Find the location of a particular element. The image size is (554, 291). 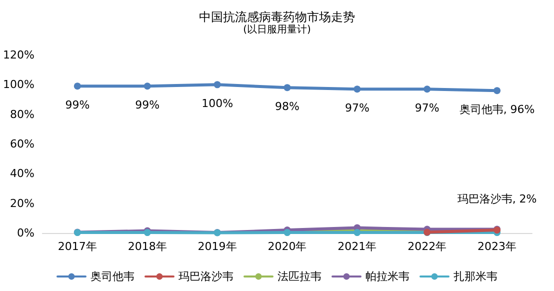

y-tick-label: 60% is located at coordinates (22, 144).